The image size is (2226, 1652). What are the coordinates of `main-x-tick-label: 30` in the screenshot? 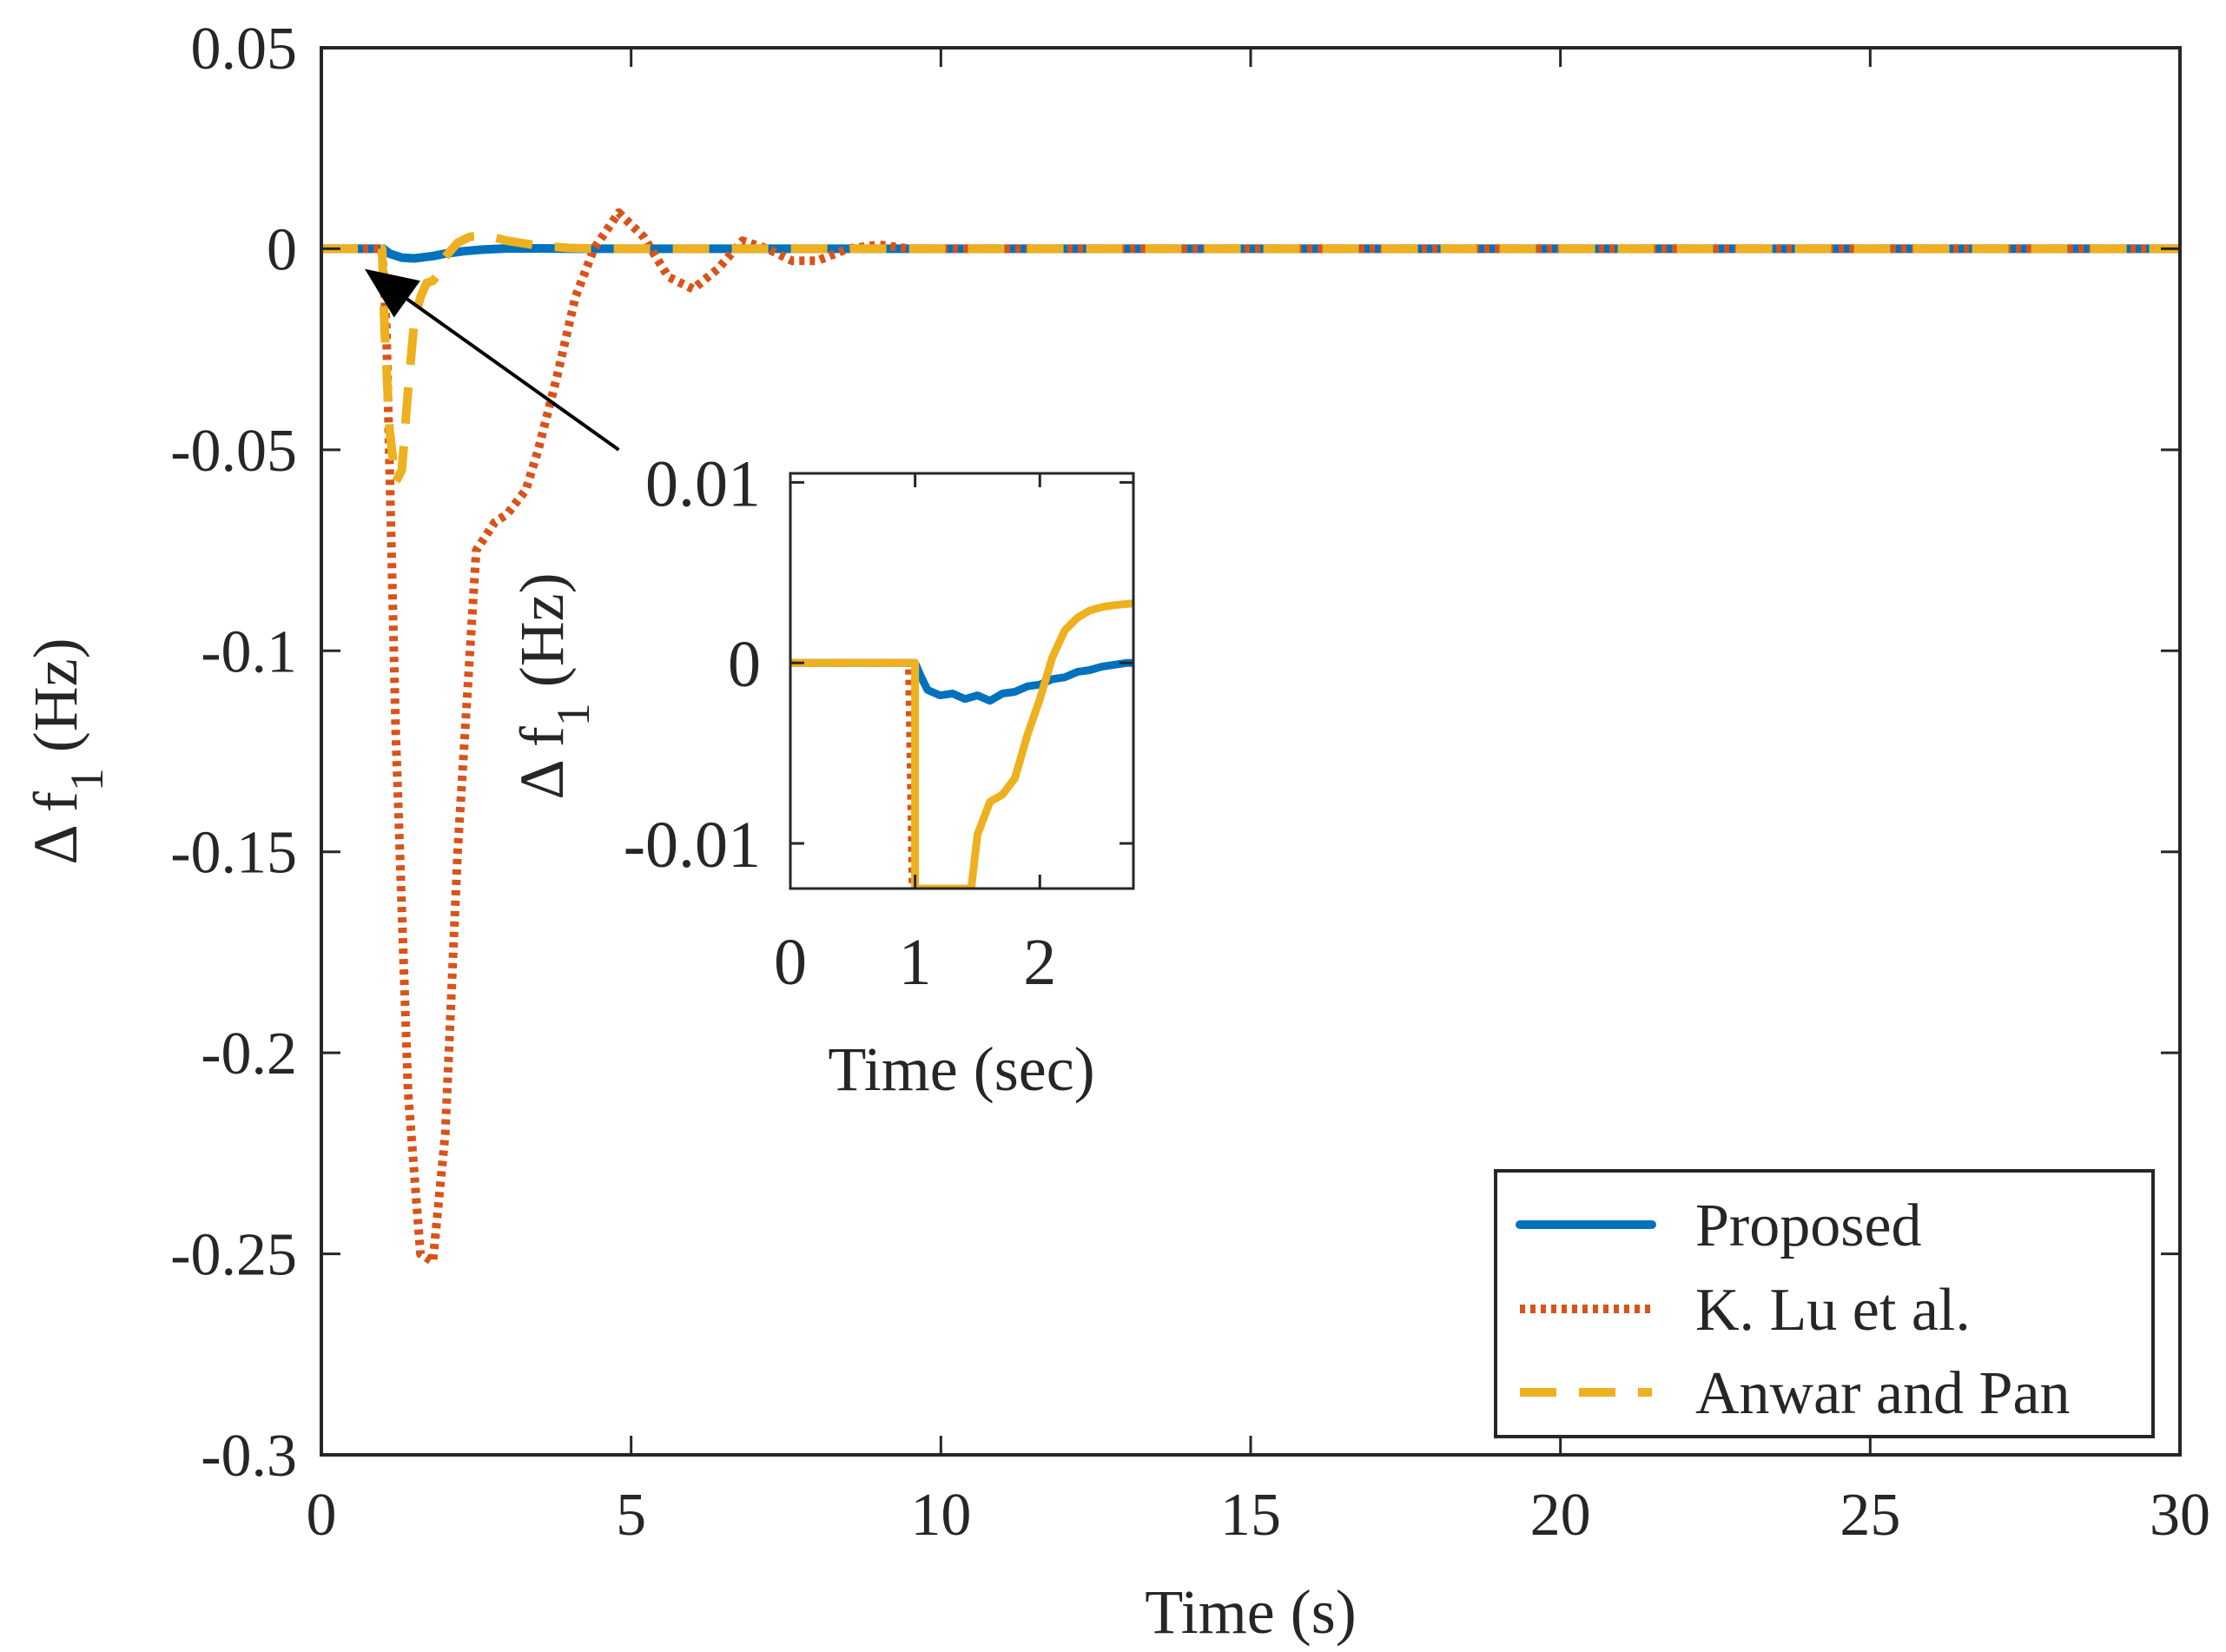 It's located at (2180, 1515).